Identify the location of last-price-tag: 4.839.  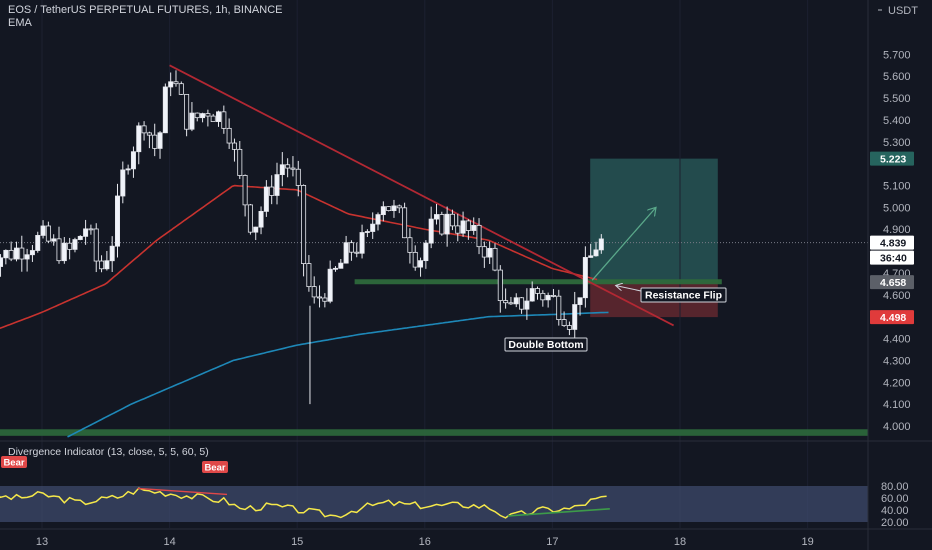
(893, 244).